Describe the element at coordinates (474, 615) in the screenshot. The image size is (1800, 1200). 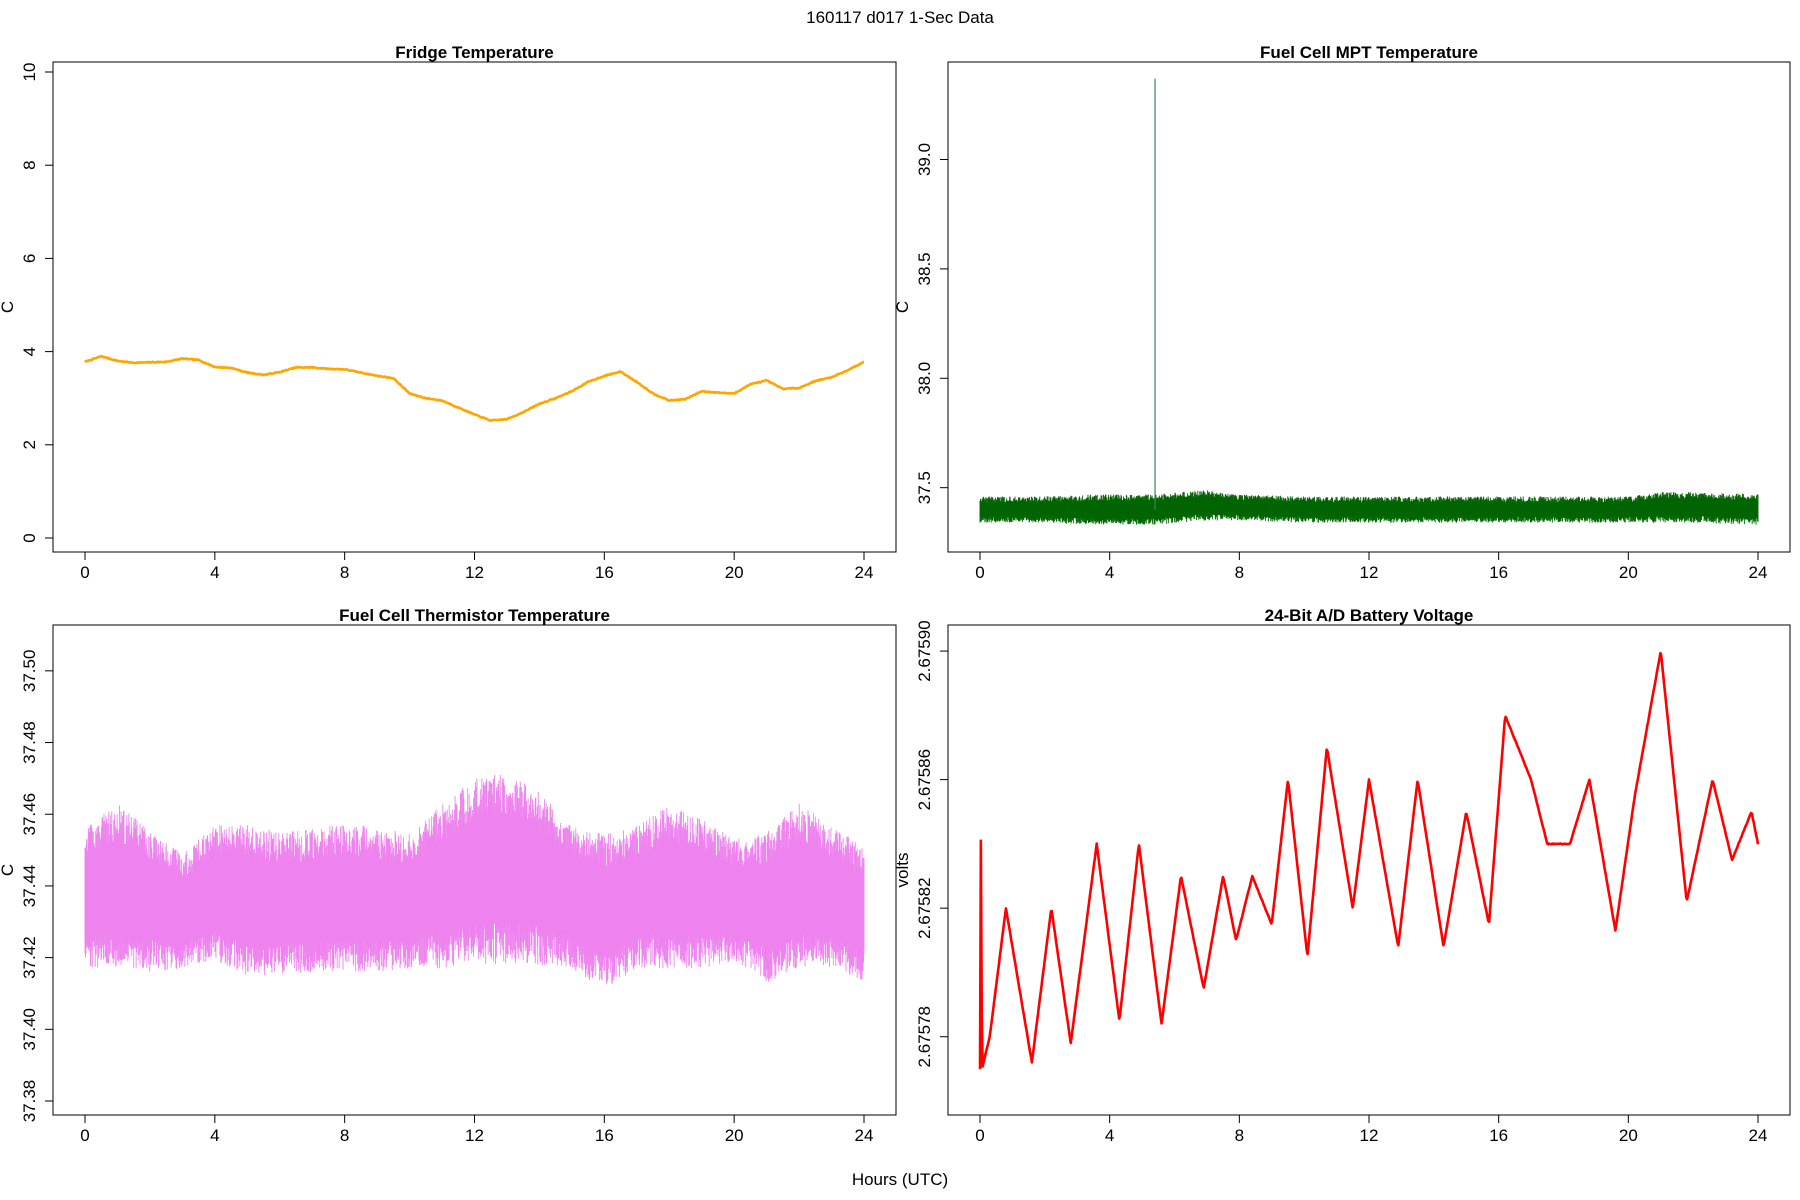
I see `panel-title: Fuel Cell Thermistor Temperature` at that location.